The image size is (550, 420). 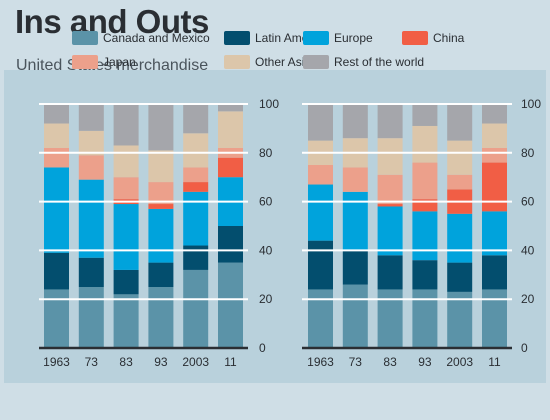 What do you see at coordinates (528, 202) in the screenshot?
I see `y-tick-label: 60` at bounding box center [528, 202].